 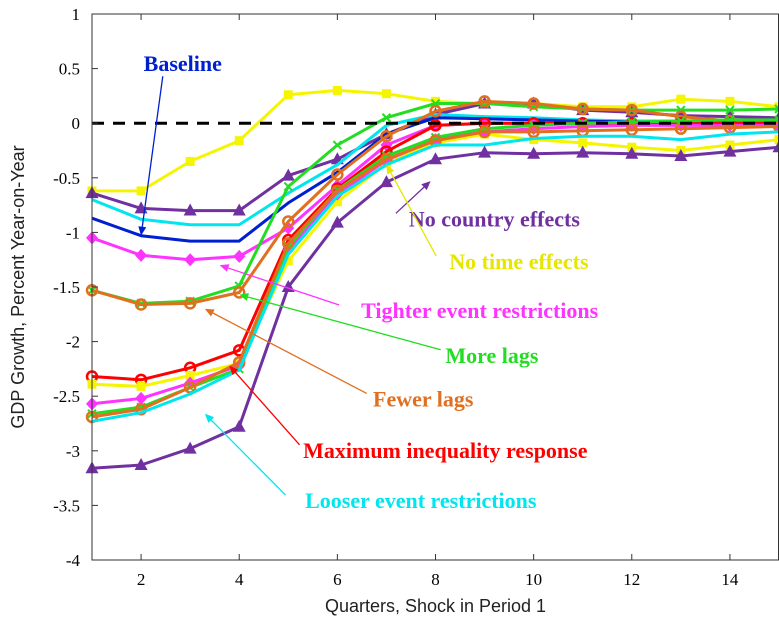 I want to click on annotation-label: Tighter event restrictions, so click(x=480, y=310).